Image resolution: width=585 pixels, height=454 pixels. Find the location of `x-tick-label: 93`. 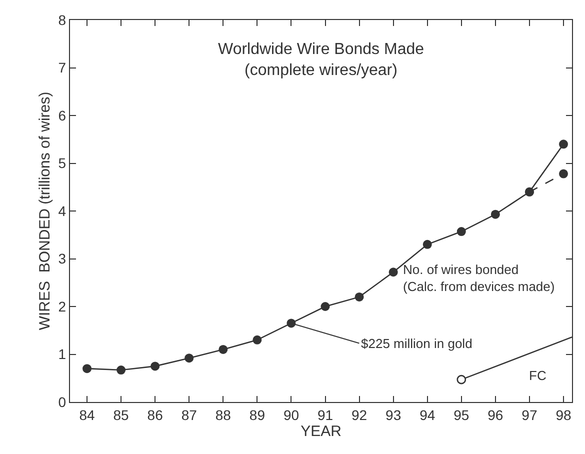

x-tick-label: 93 is located at coordinates (394, 414).